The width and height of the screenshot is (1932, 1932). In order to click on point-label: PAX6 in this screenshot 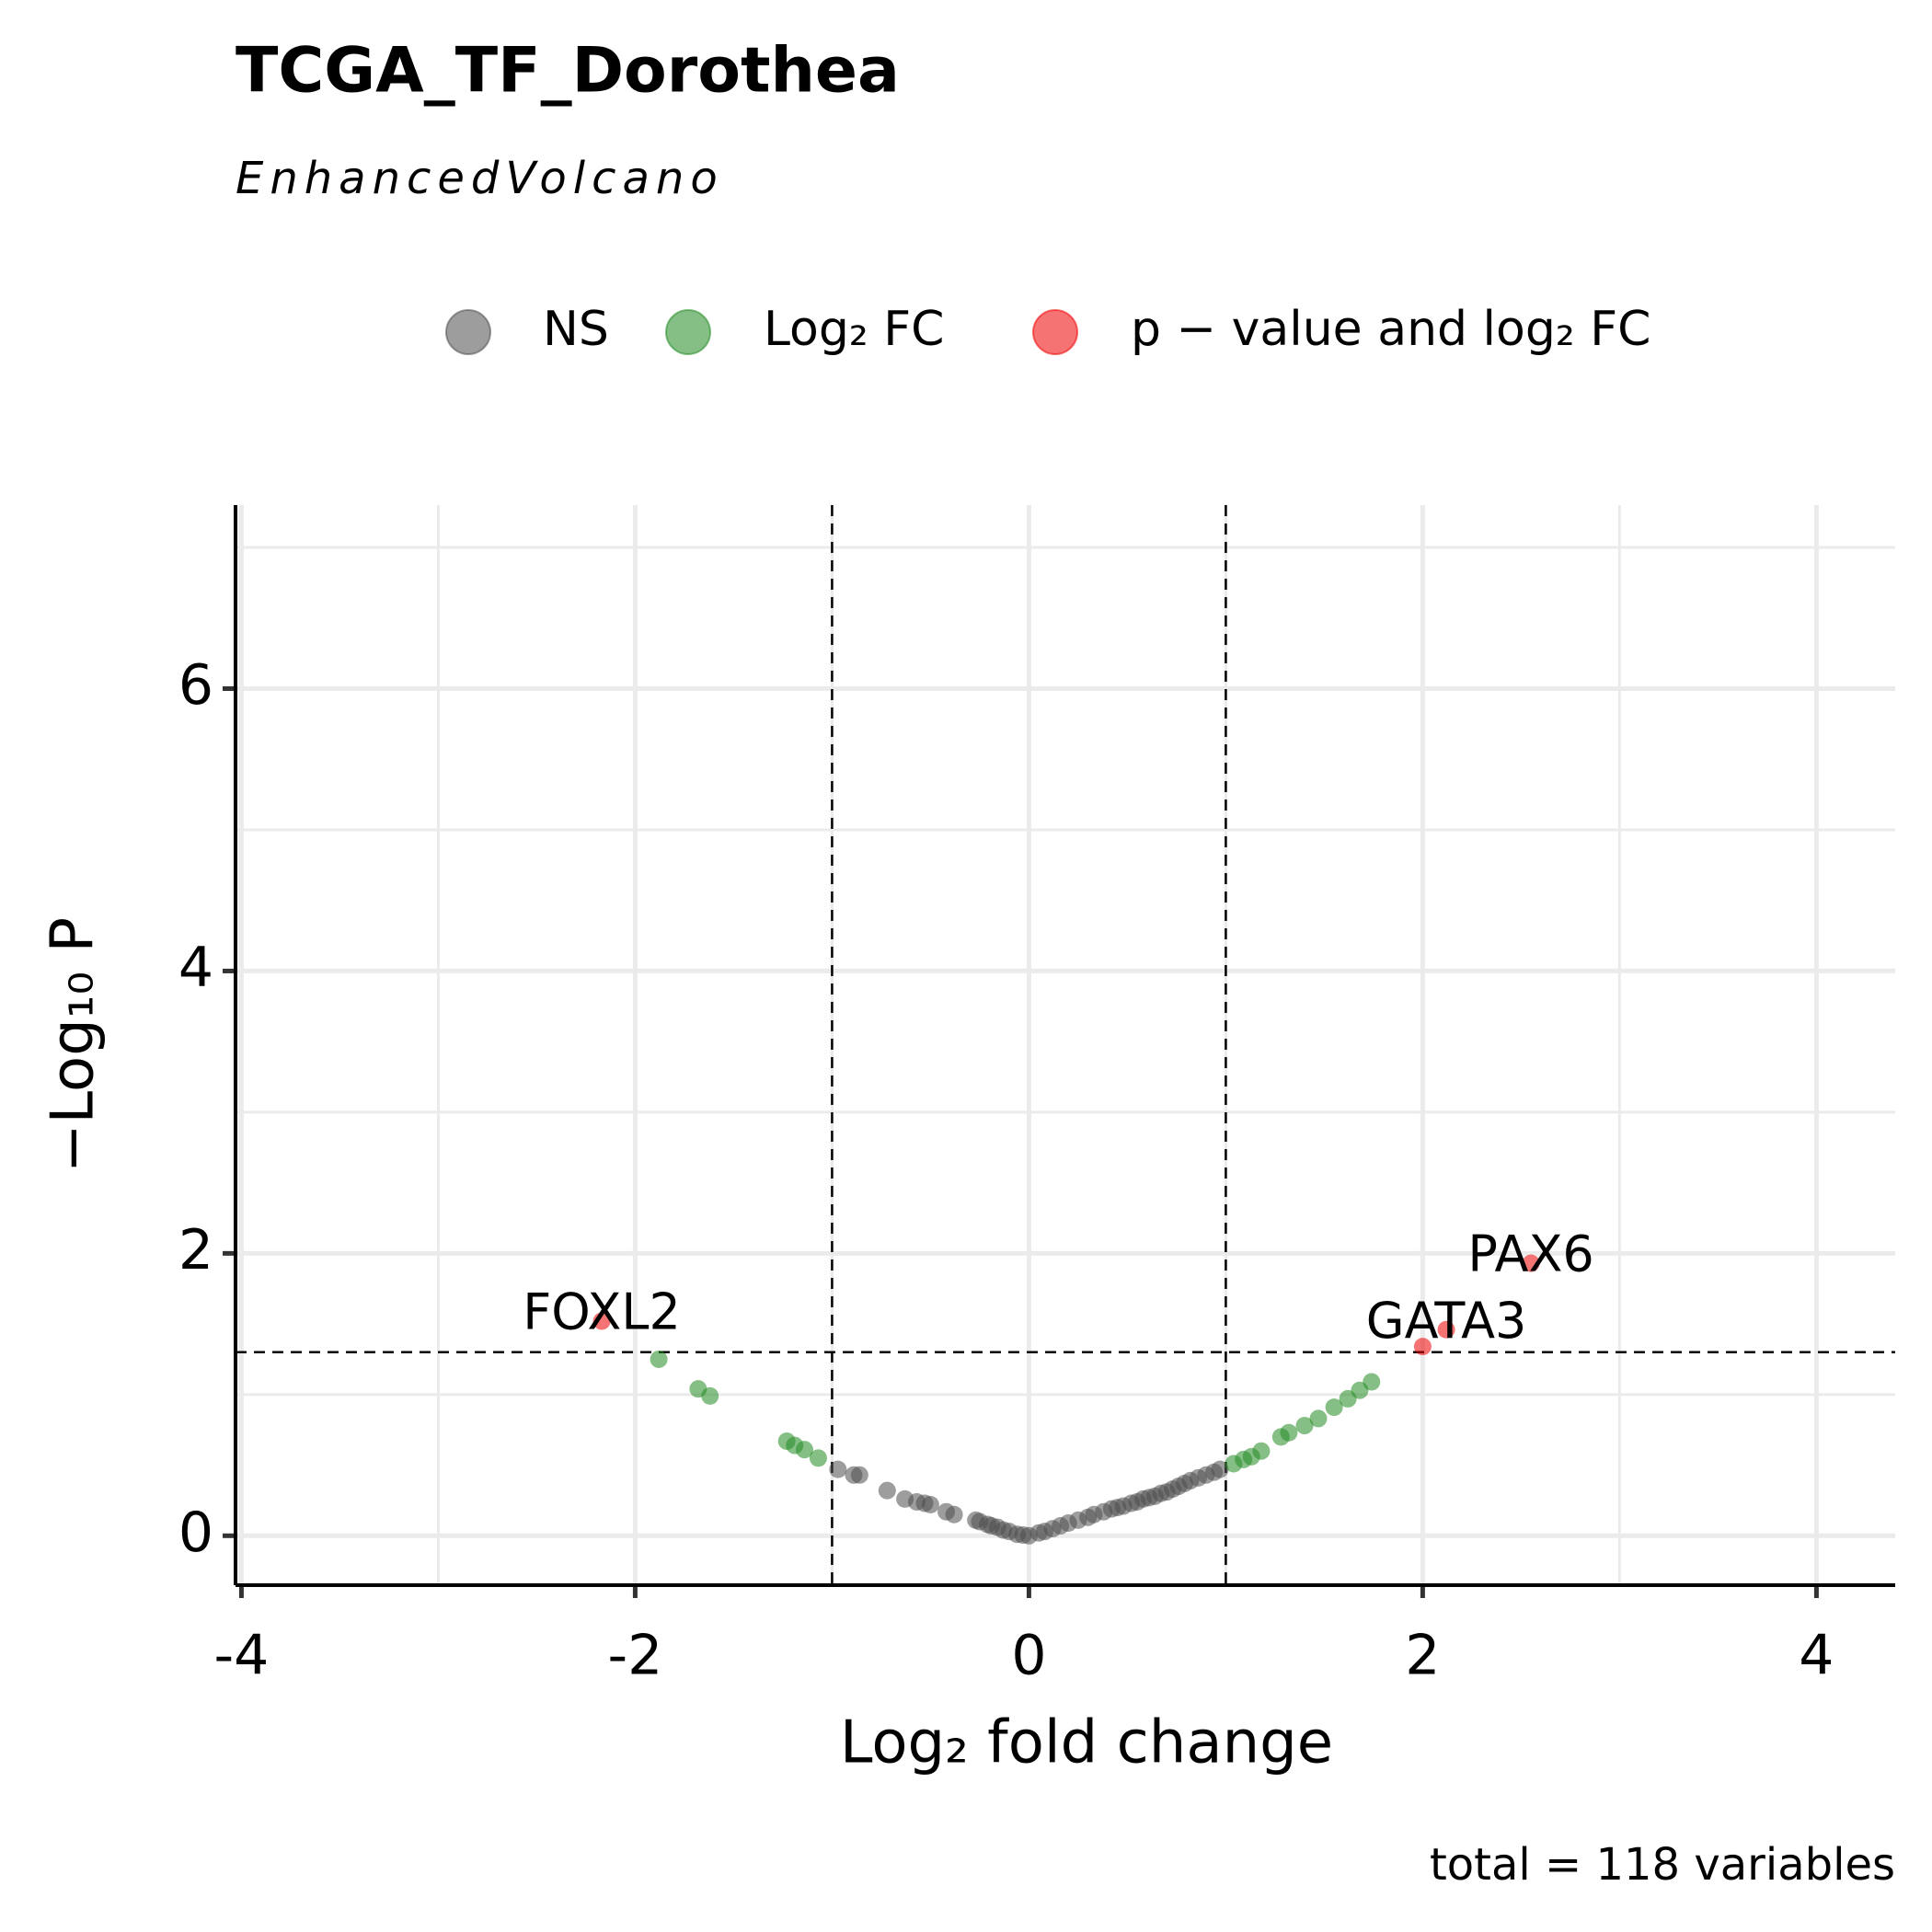, I will do `click(1530, 1254)`.